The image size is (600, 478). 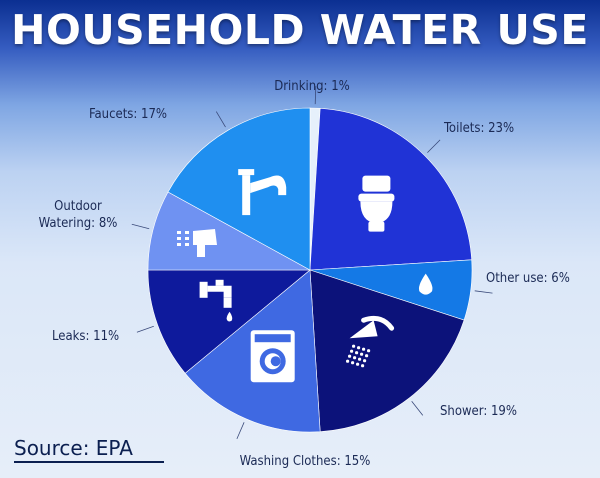 What do you see at coordinates (272, 356) in the screenshot?
I see `washing-machine-icon` at bounding box center [272, 356].